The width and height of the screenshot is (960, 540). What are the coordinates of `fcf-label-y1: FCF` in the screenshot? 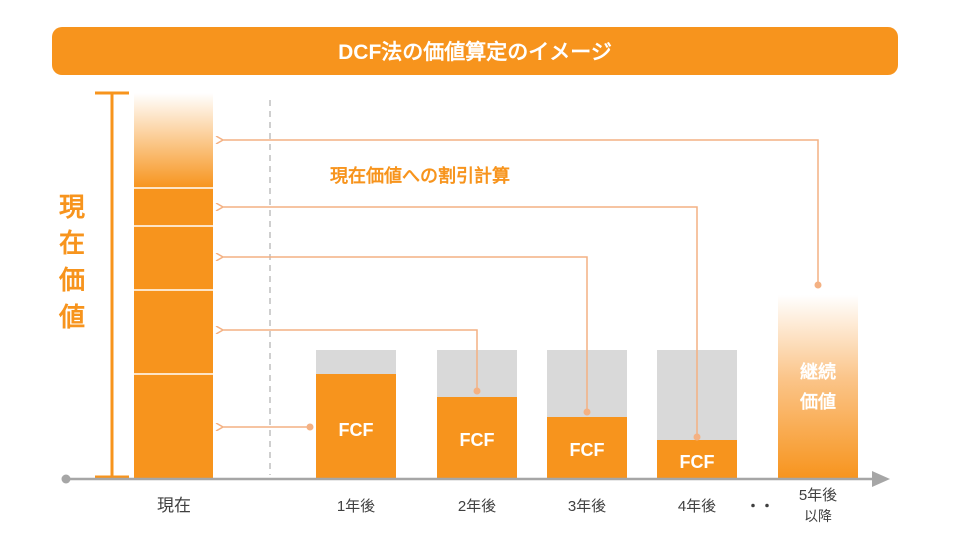 It's located at (356, 430).